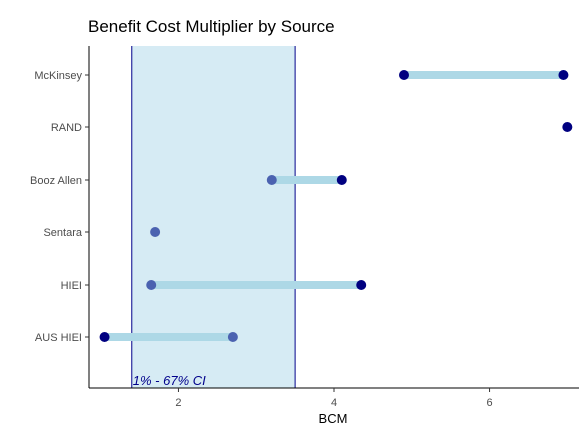 The width and height of the screenshot is (585, 431). I want to click on y-tick-label: McKinsey, so click(58, 76).